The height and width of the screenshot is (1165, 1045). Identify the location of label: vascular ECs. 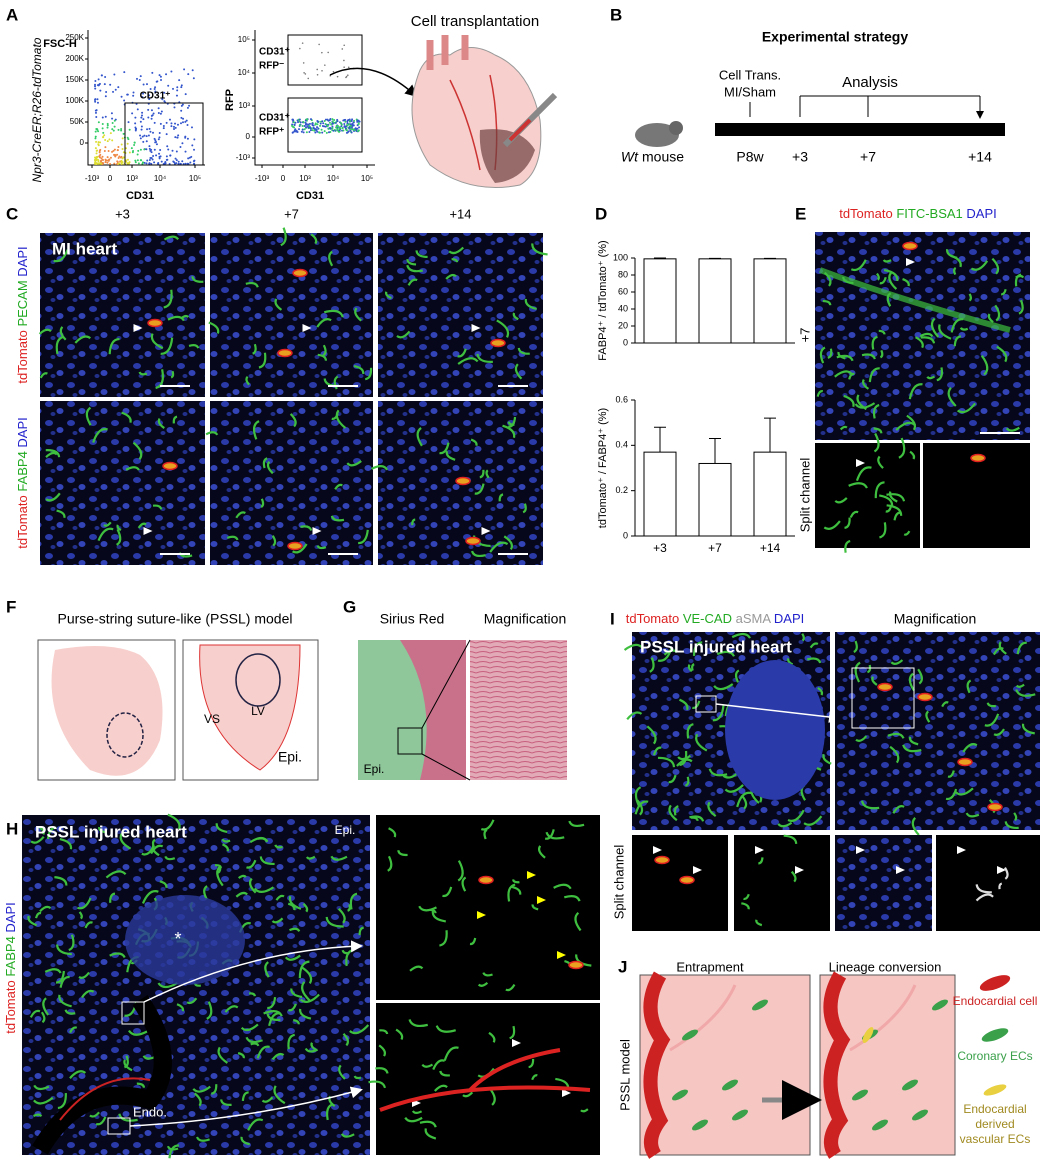
(995, 1139).